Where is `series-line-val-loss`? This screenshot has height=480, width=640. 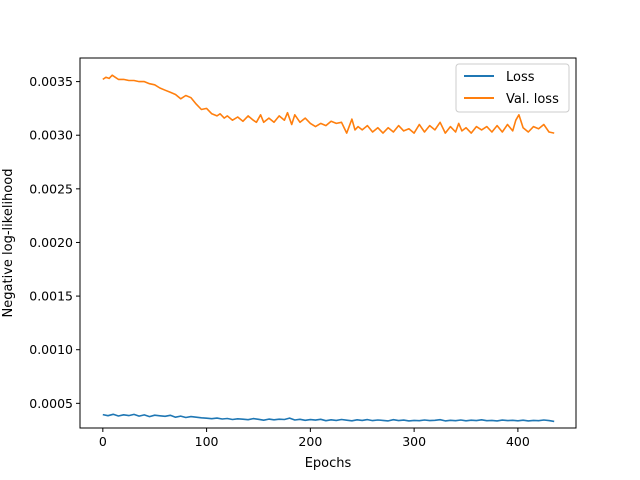 series-line-val-loss is located at coordinates (328, 104).